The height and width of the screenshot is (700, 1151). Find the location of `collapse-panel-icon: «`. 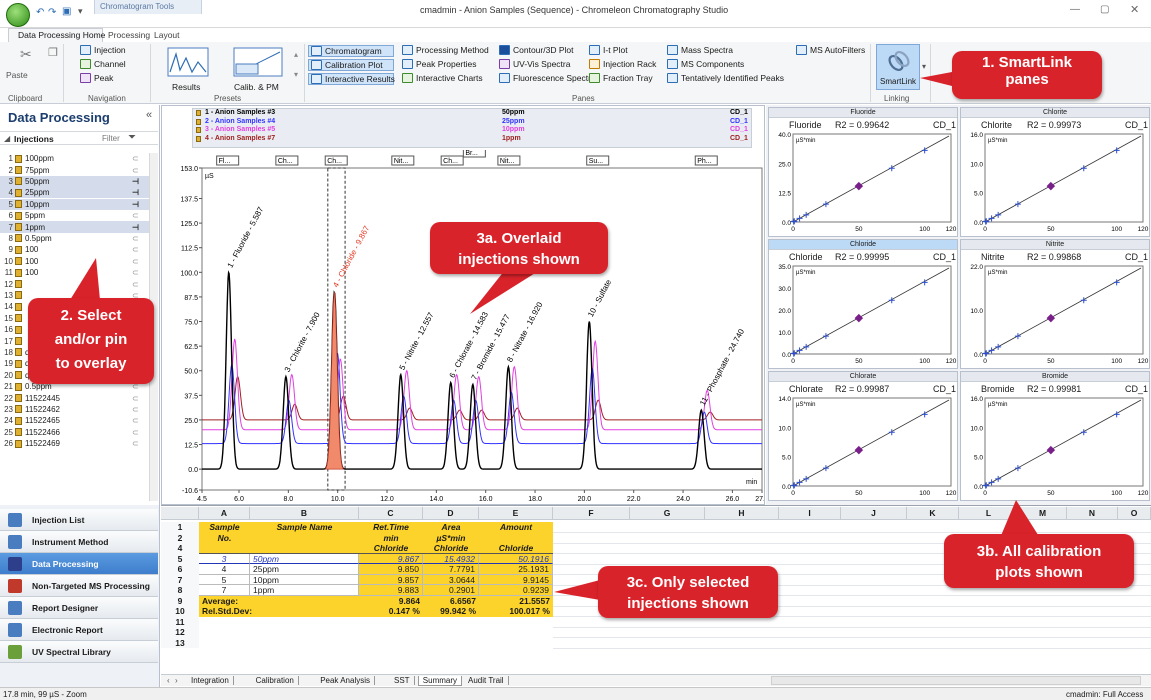

collapse-panel-icon: « is located at coordinates (149, 115).